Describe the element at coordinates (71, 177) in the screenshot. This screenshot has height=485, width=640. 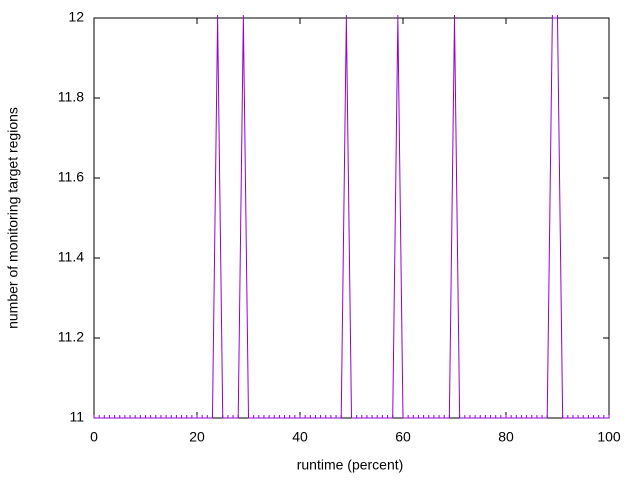
I see `y-tick-label: 11.6` at that location.